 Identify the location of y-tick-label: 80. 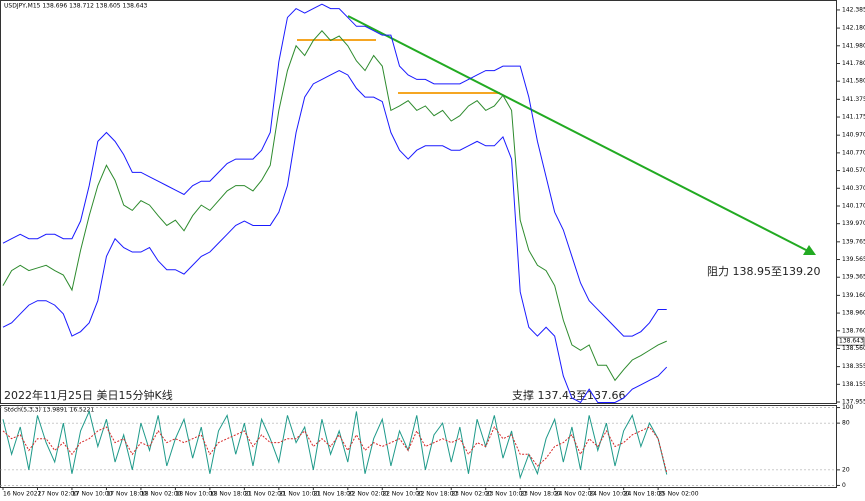
(846, 423).